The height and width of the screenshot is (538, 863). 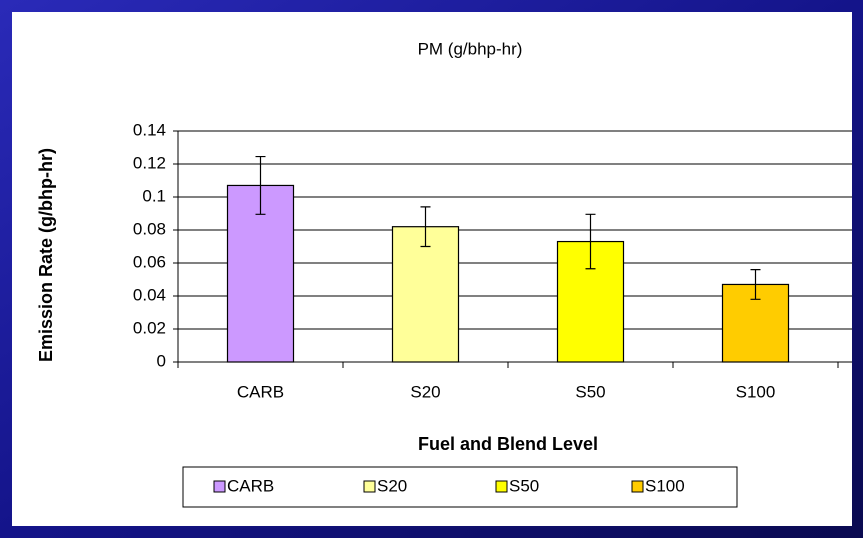 What do you see at coordinates (260, 391) in the screenshot?
I see `x-tick-label: CARB` at bounding box center [260, 391].